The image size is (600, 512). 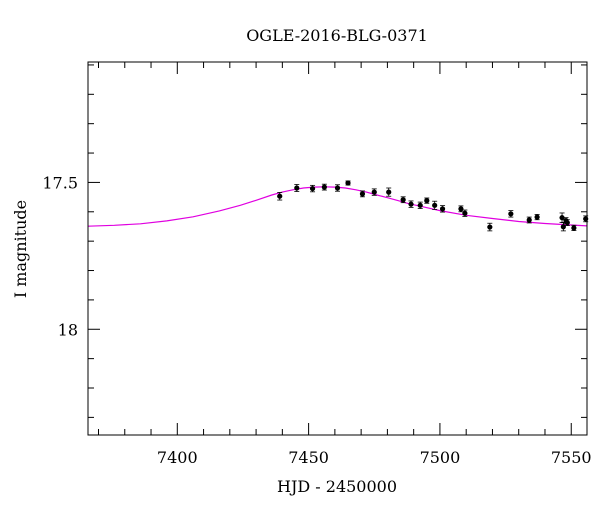 I want to click on model-curve-layer, so click(x=337, y=206).